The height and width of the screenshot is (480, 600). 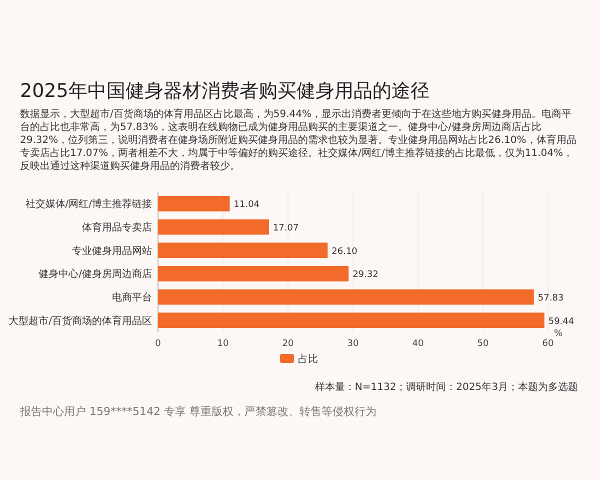 I want to click on chart-title: 2025年中国健身器材消费者购买健身用品的途径, so click(x=225, y=91).